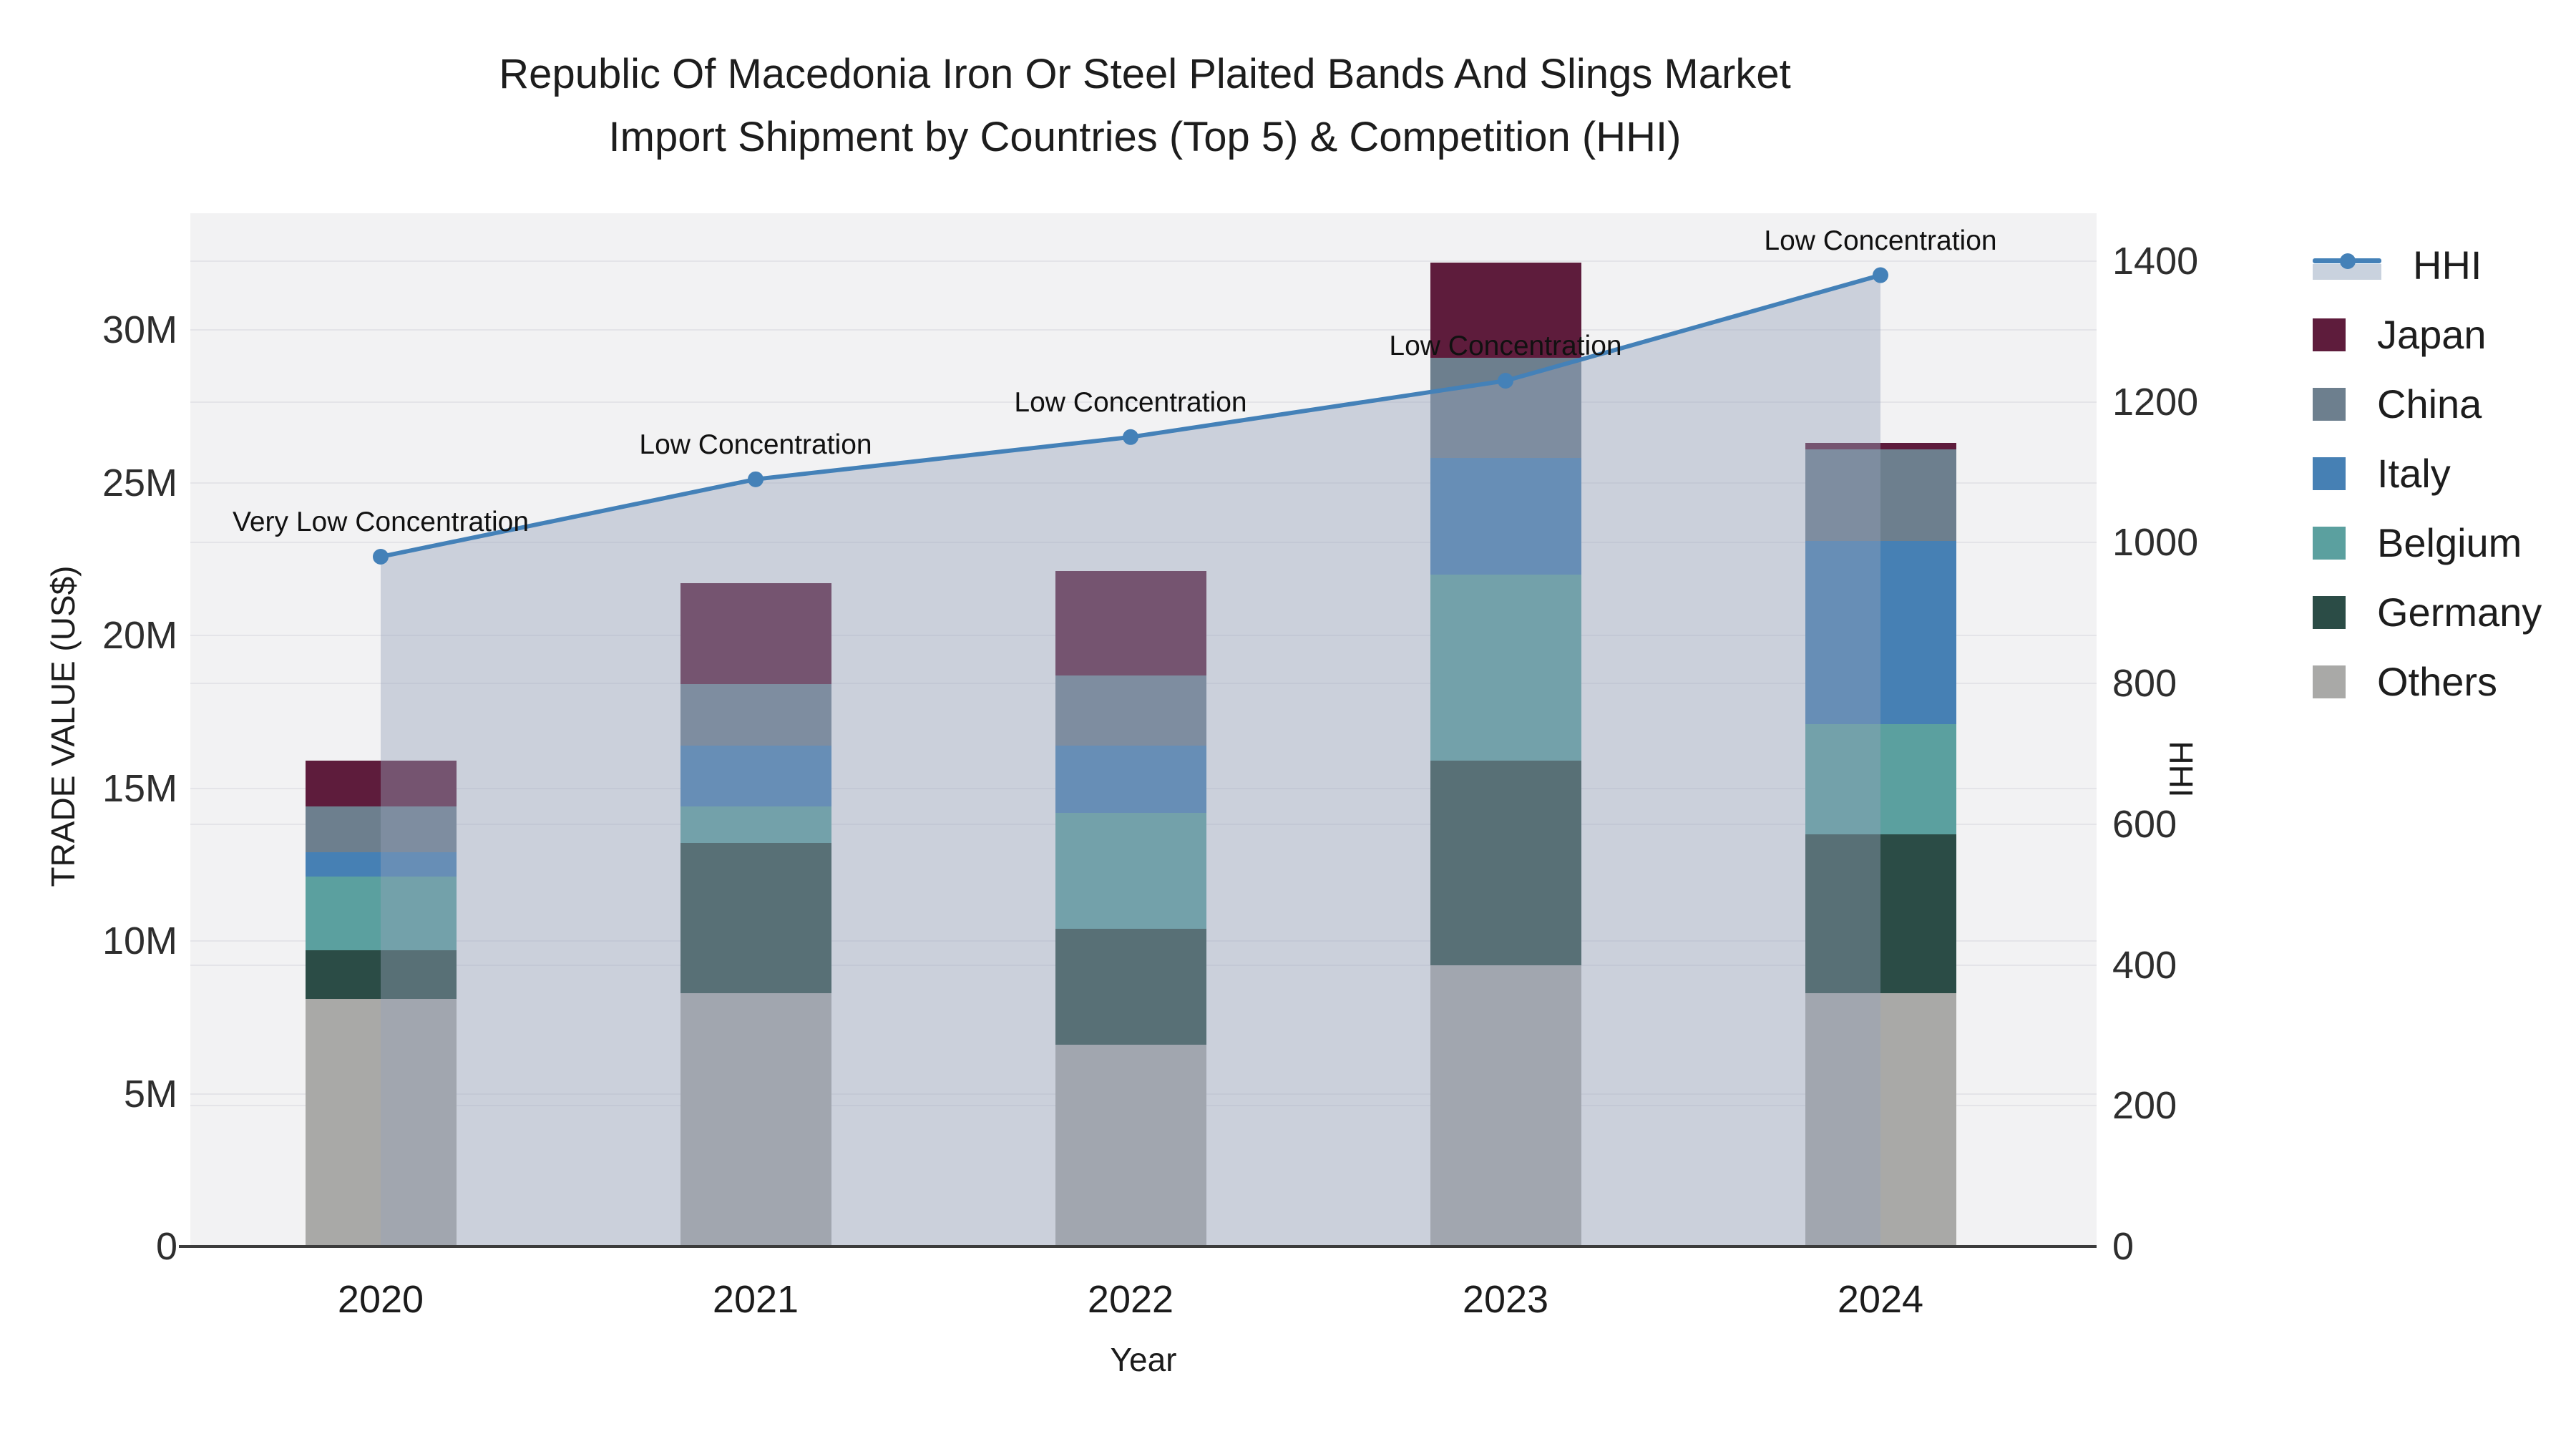 The height and width of the screenshot is (1449, 2576). Describe the element at coordinates (150, 1094) in the screenshot. I see `y-left-tick-5M: 5M` at that location.